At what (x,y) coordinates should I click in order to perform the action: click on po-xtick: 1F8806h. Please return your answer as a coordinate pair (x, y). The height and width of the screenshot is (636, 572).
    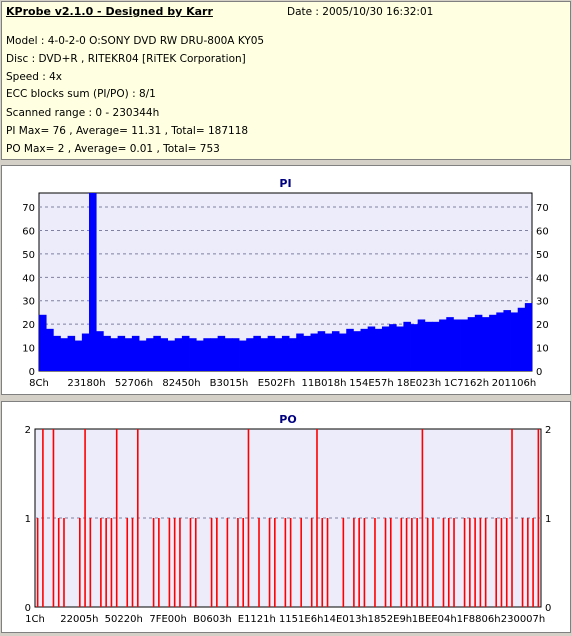
    Looking at the image, I should click on (479, 619).